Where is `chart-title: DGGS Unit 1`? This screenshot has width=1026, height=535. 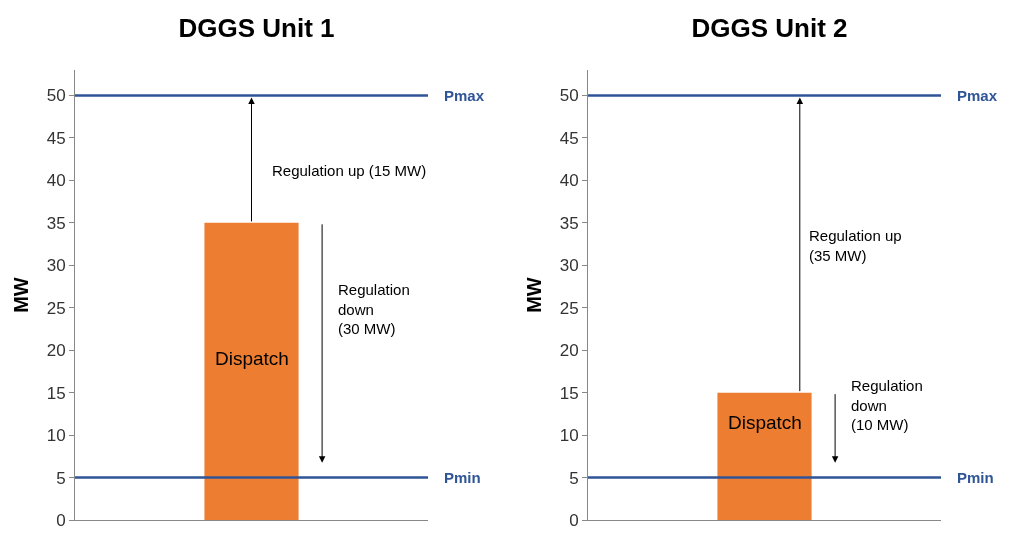
chart-title: DGGS Unit 1 is located at coordinates (256, 27).